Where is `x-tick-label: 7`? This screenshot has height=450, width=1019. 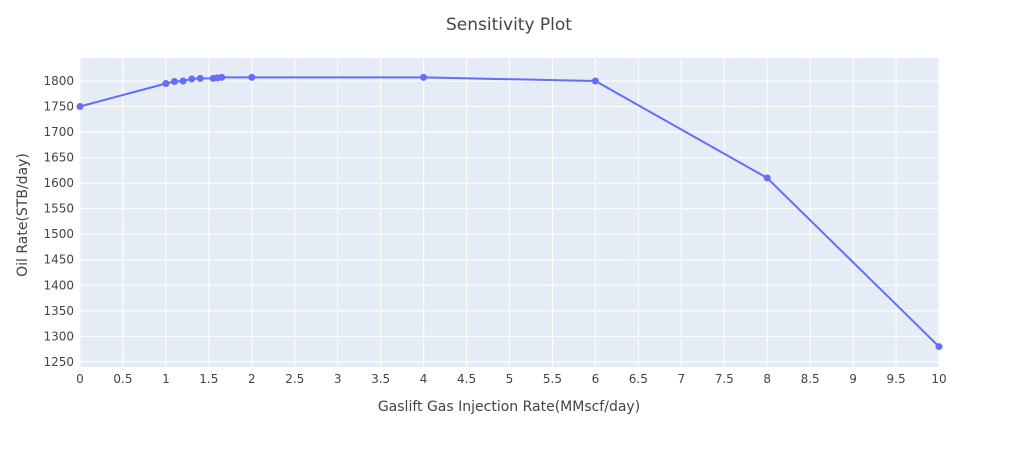
x-tick-label: 7 is located at coordinates (681, 379).